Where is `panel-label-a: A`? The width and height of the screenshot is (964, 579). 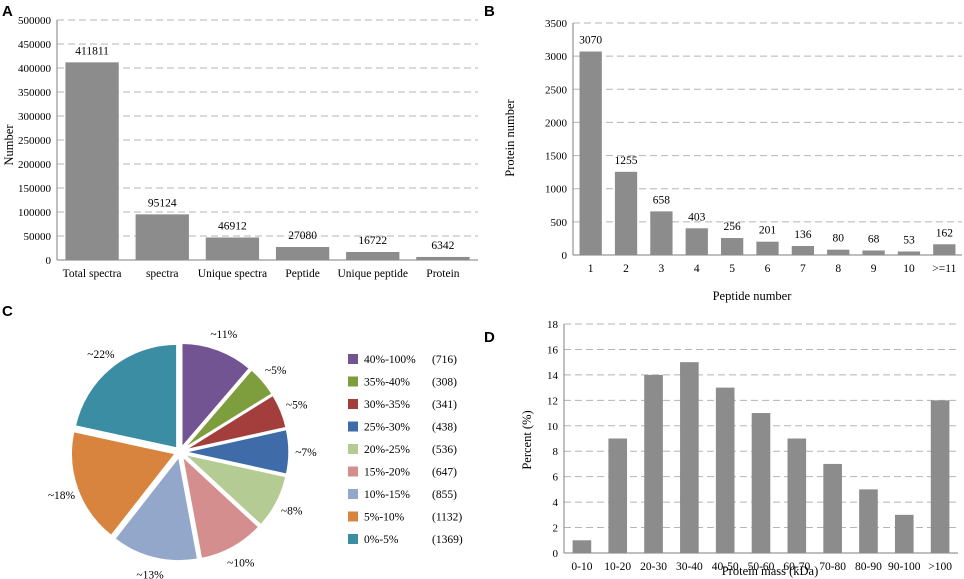
panel-label-a: A is located at coordinates (7, 11).